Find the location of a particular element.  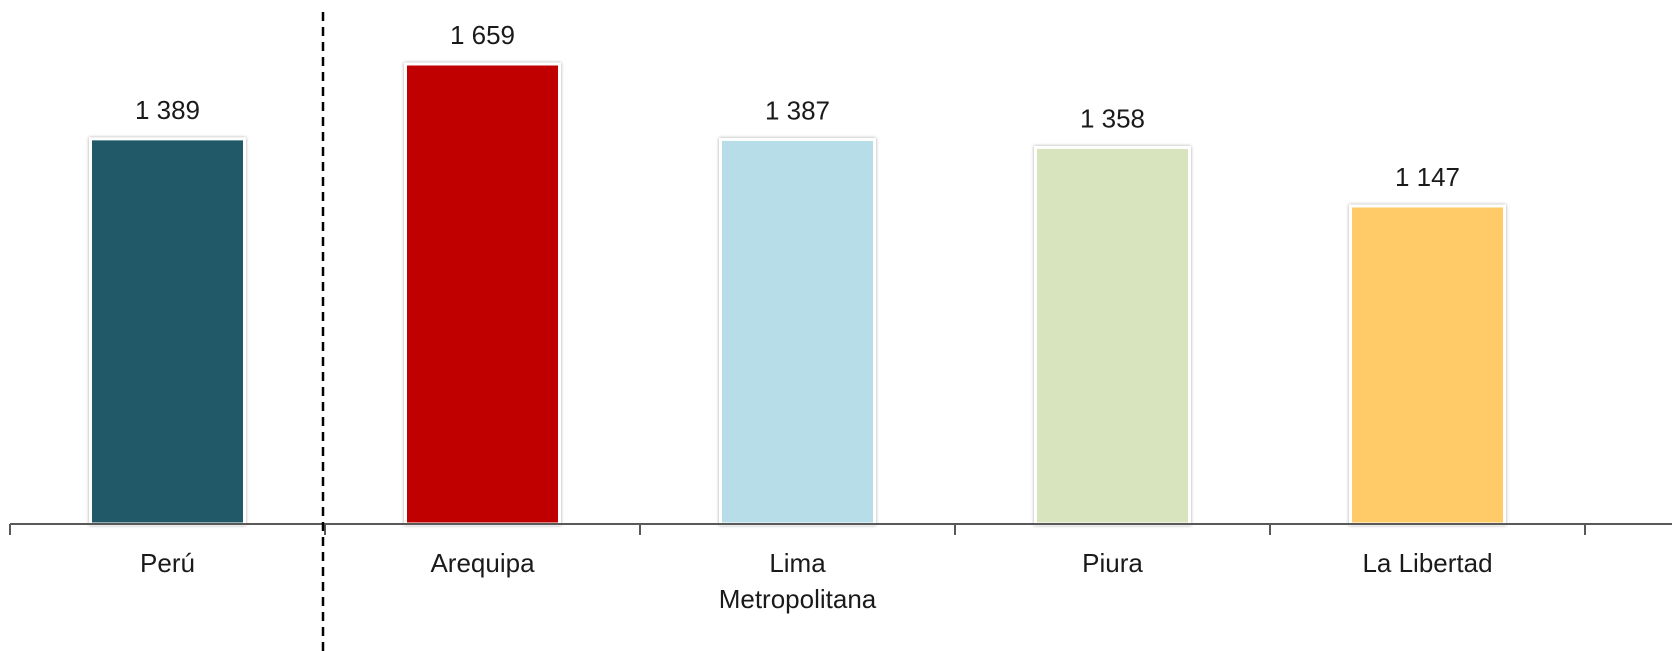

value-label-3: 1 358 is located at coordinates (1112, 118).